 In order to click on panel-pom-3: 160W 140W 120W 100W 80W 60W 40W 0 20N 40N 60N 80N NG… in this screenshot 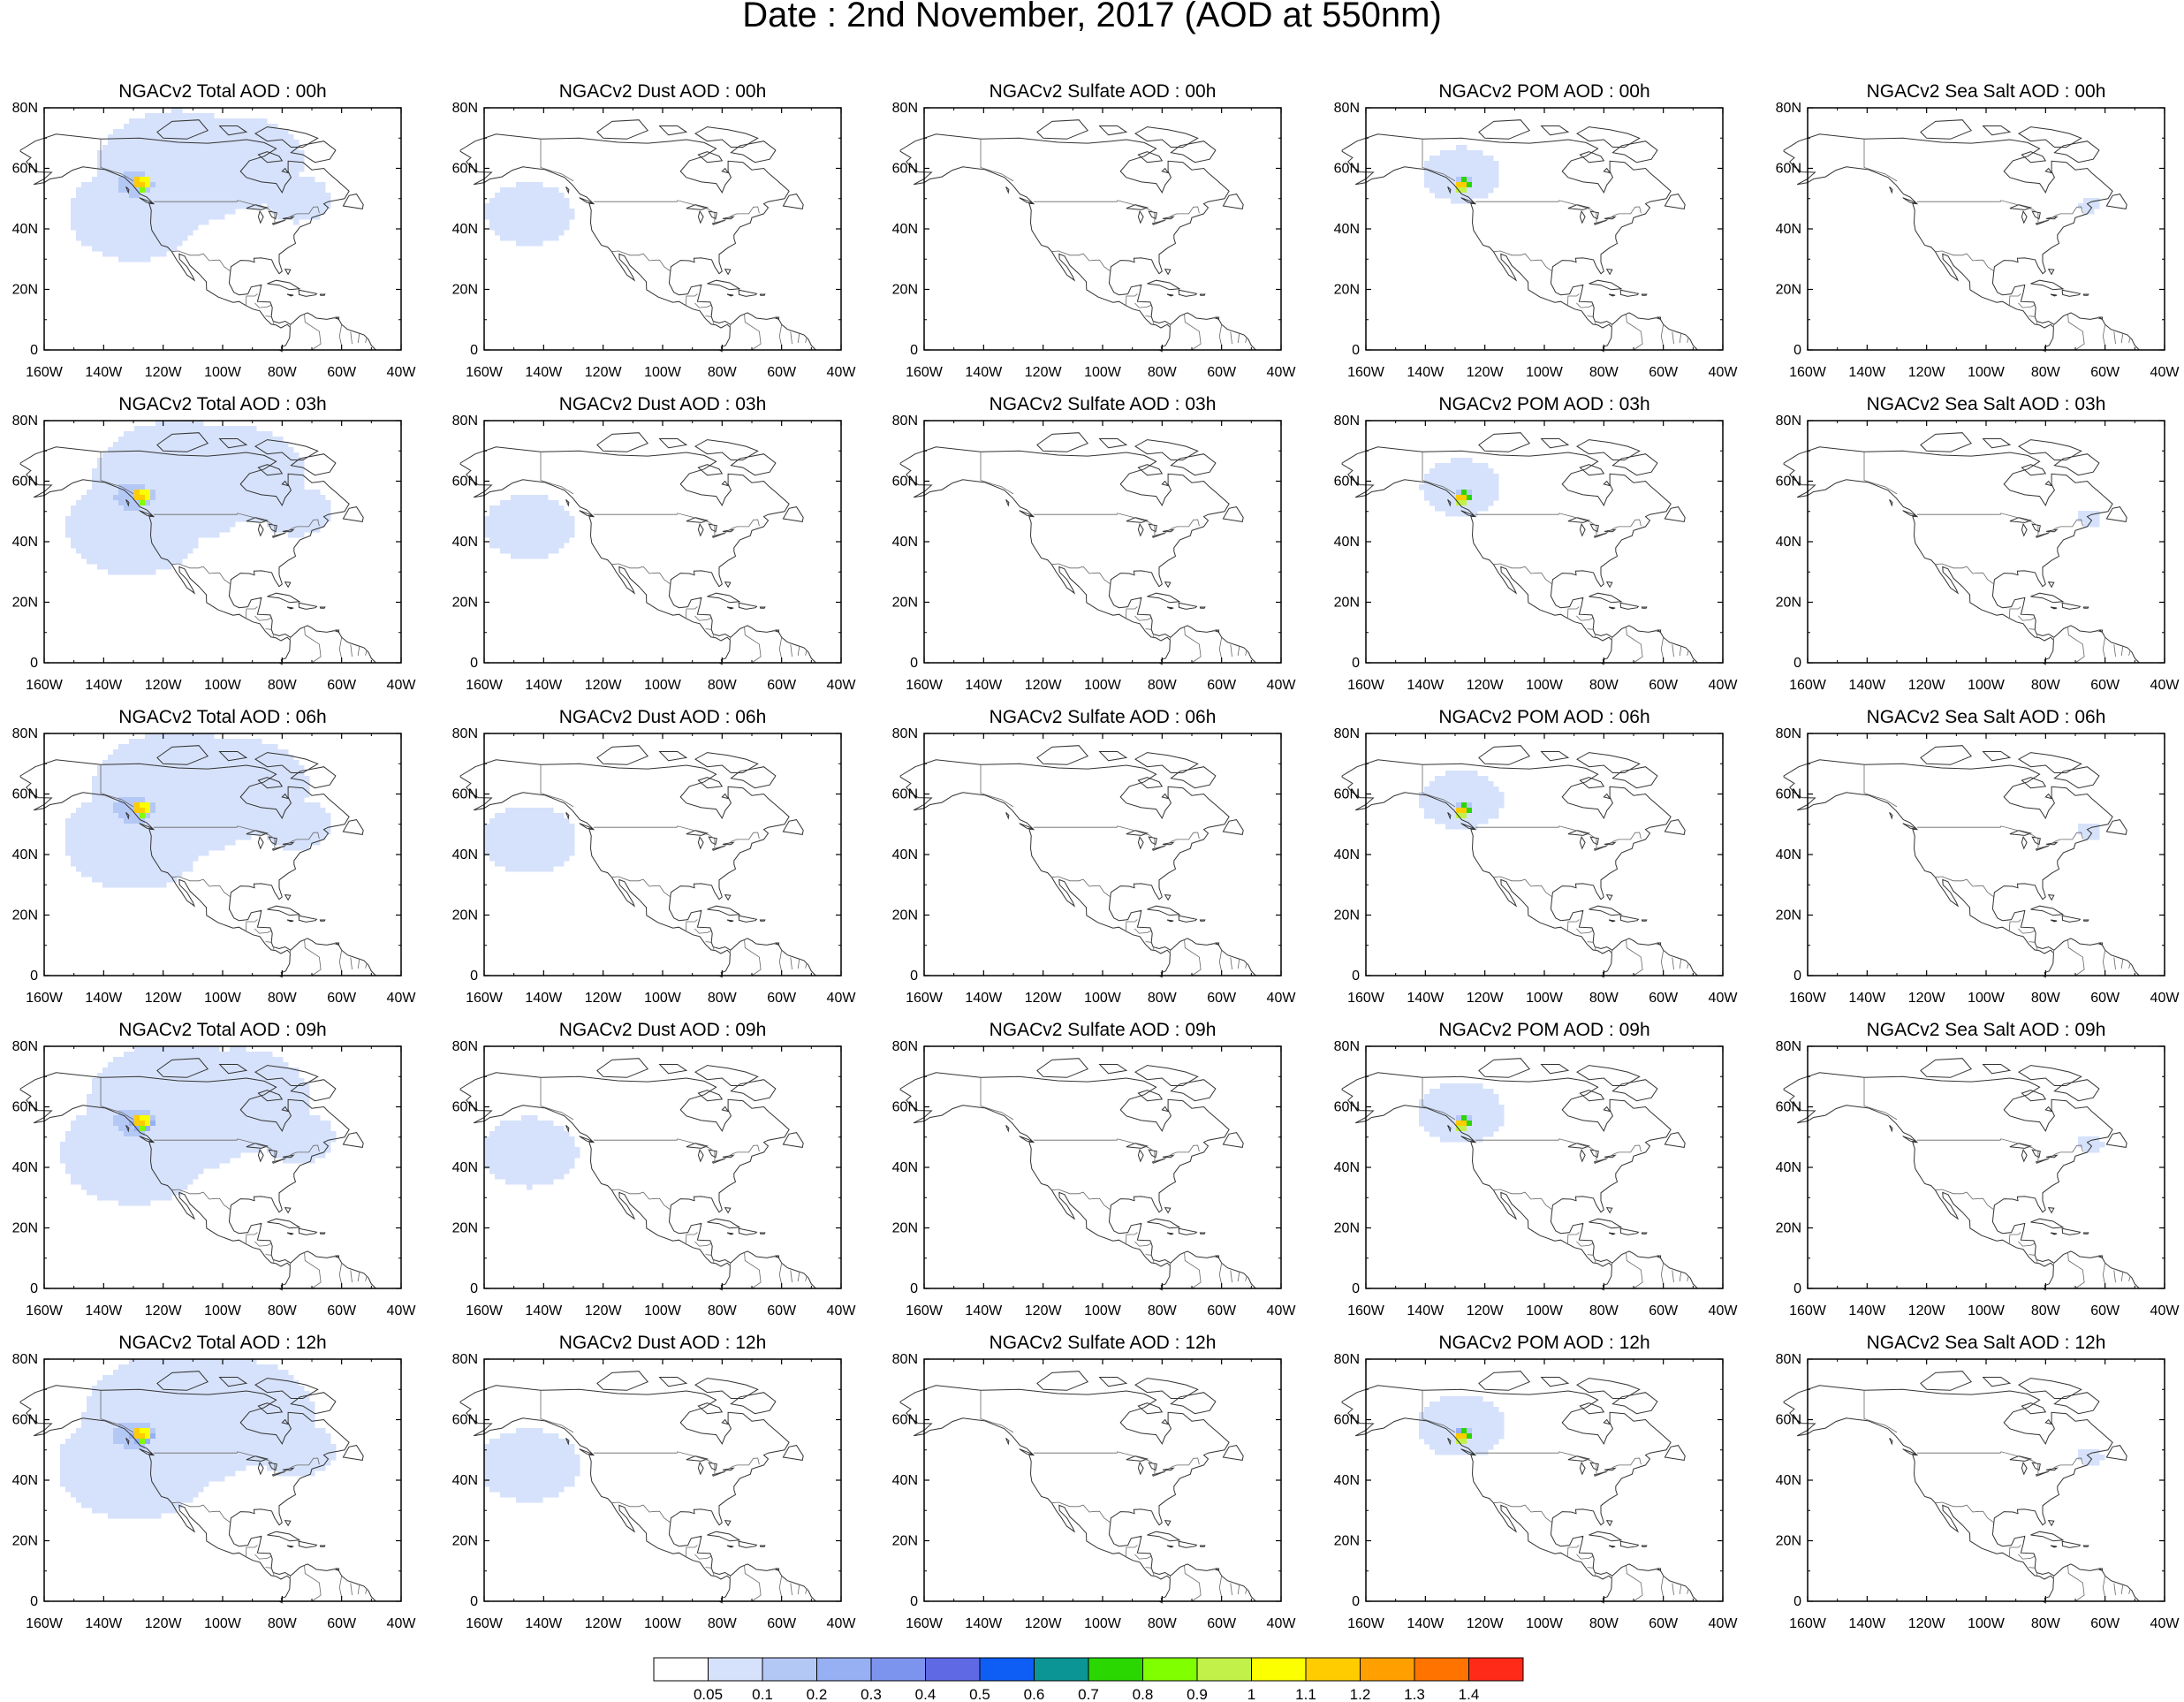, I will do `click(1536, 1169)`.